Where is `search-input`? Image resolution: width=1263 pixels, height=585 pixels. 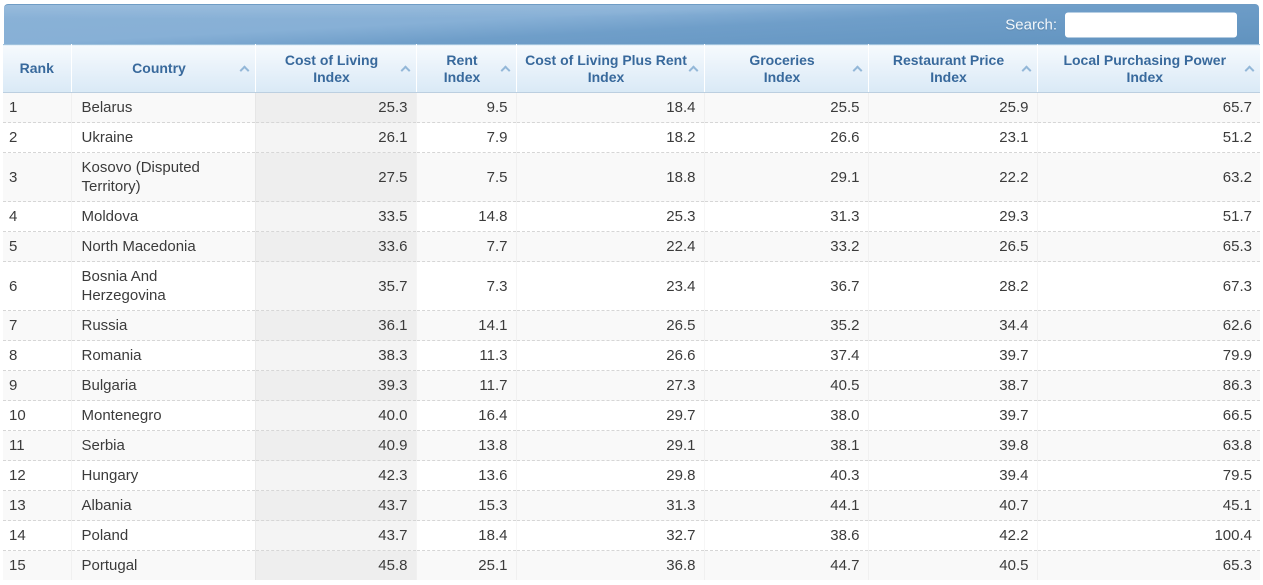
search-input is located at coordinates (1151, 24).